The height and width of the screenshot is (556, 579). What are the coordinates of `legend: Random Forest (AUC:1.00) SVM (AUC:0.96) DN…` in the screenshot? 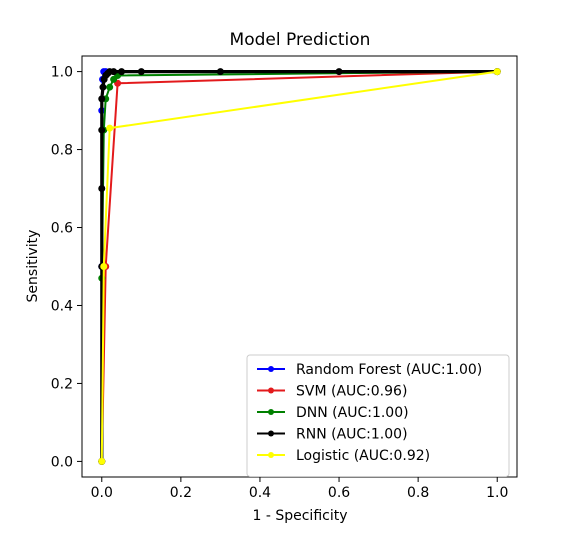 It's located at (378, 415).